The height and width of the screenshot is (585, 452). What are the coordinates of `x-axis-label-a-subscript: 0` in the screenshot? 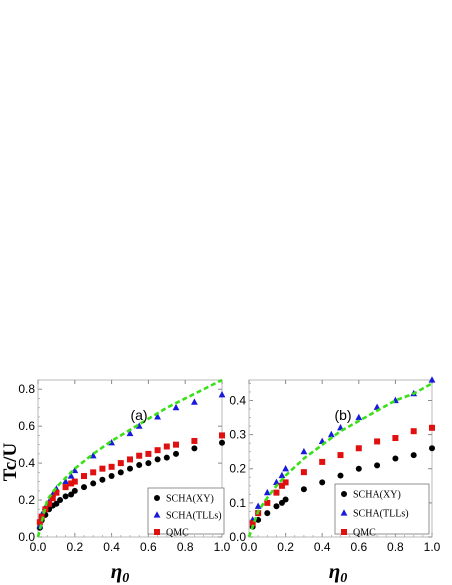 It's located at (125, 578).